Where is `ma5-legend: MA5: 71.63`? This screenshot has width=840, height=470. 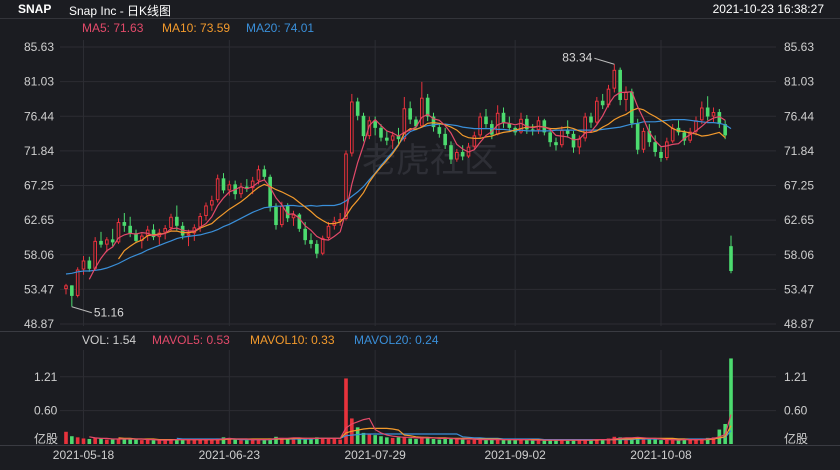
ma5-legend: MA5: 71.63 is located at coordinates (113, 28).